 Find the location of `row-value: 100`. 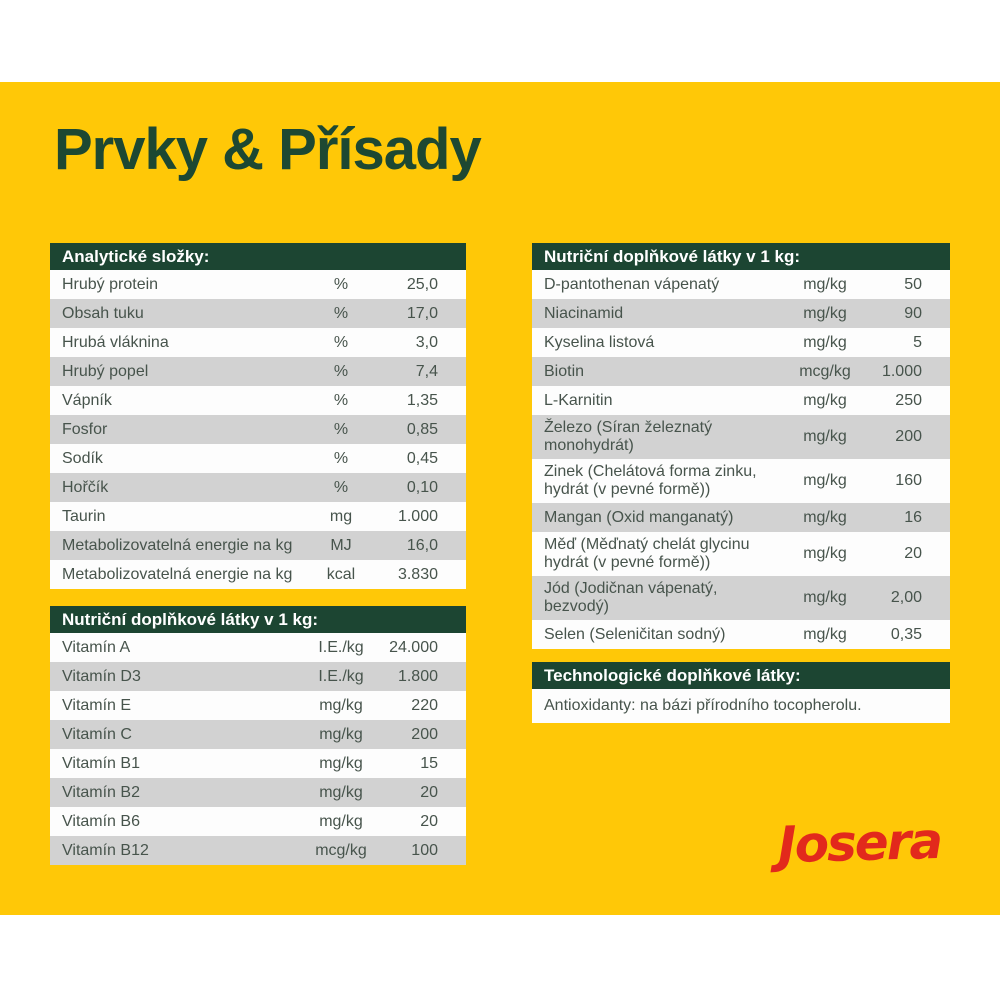

row-value: 100 is located at coordinates (424, 850).